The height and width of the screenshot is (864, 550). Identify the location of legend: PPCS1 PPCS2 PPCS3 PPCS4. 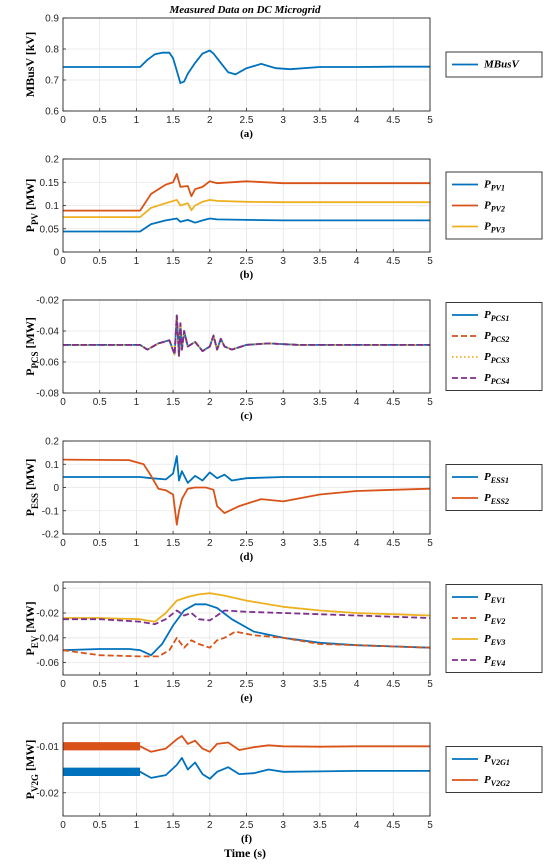
(494, 346).